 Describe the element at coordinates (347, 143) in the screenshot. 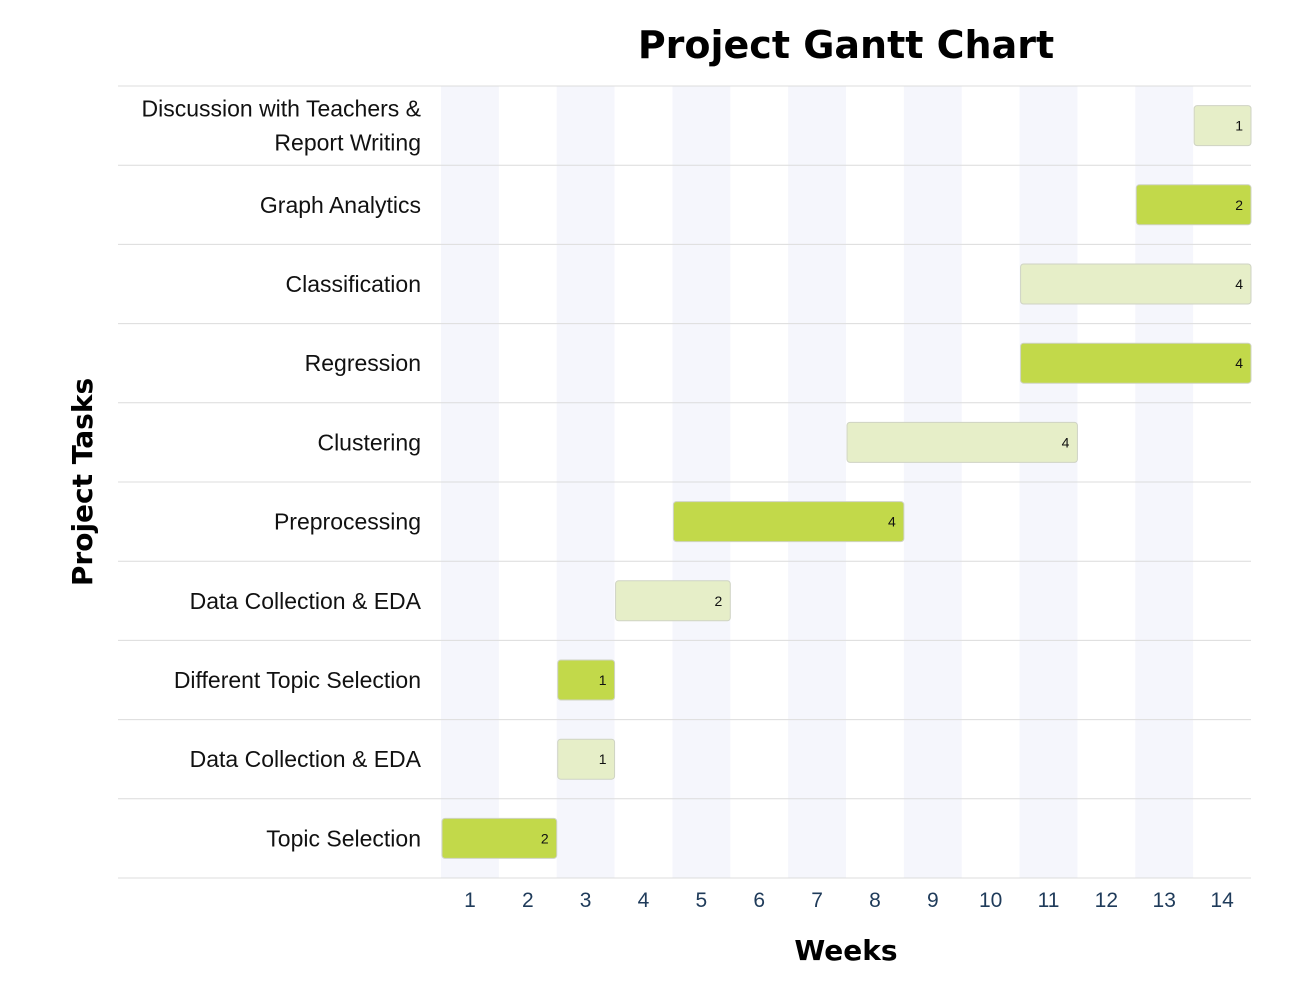

I see `task-label-line2: Report Writing` at that location.